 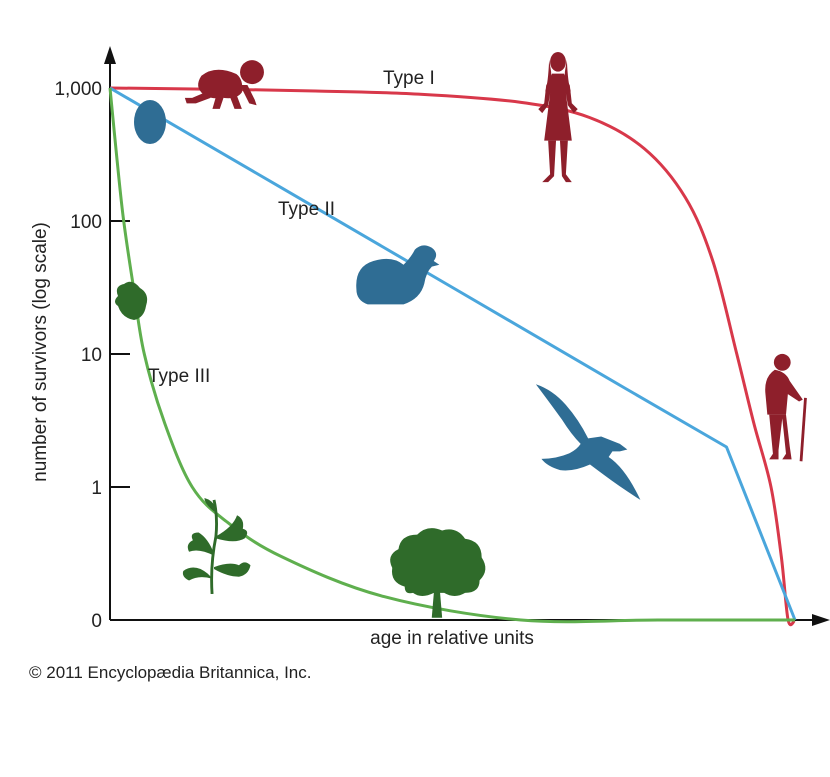 I want to click on y-tick-label: 1,000, so click(x=78, y=89).